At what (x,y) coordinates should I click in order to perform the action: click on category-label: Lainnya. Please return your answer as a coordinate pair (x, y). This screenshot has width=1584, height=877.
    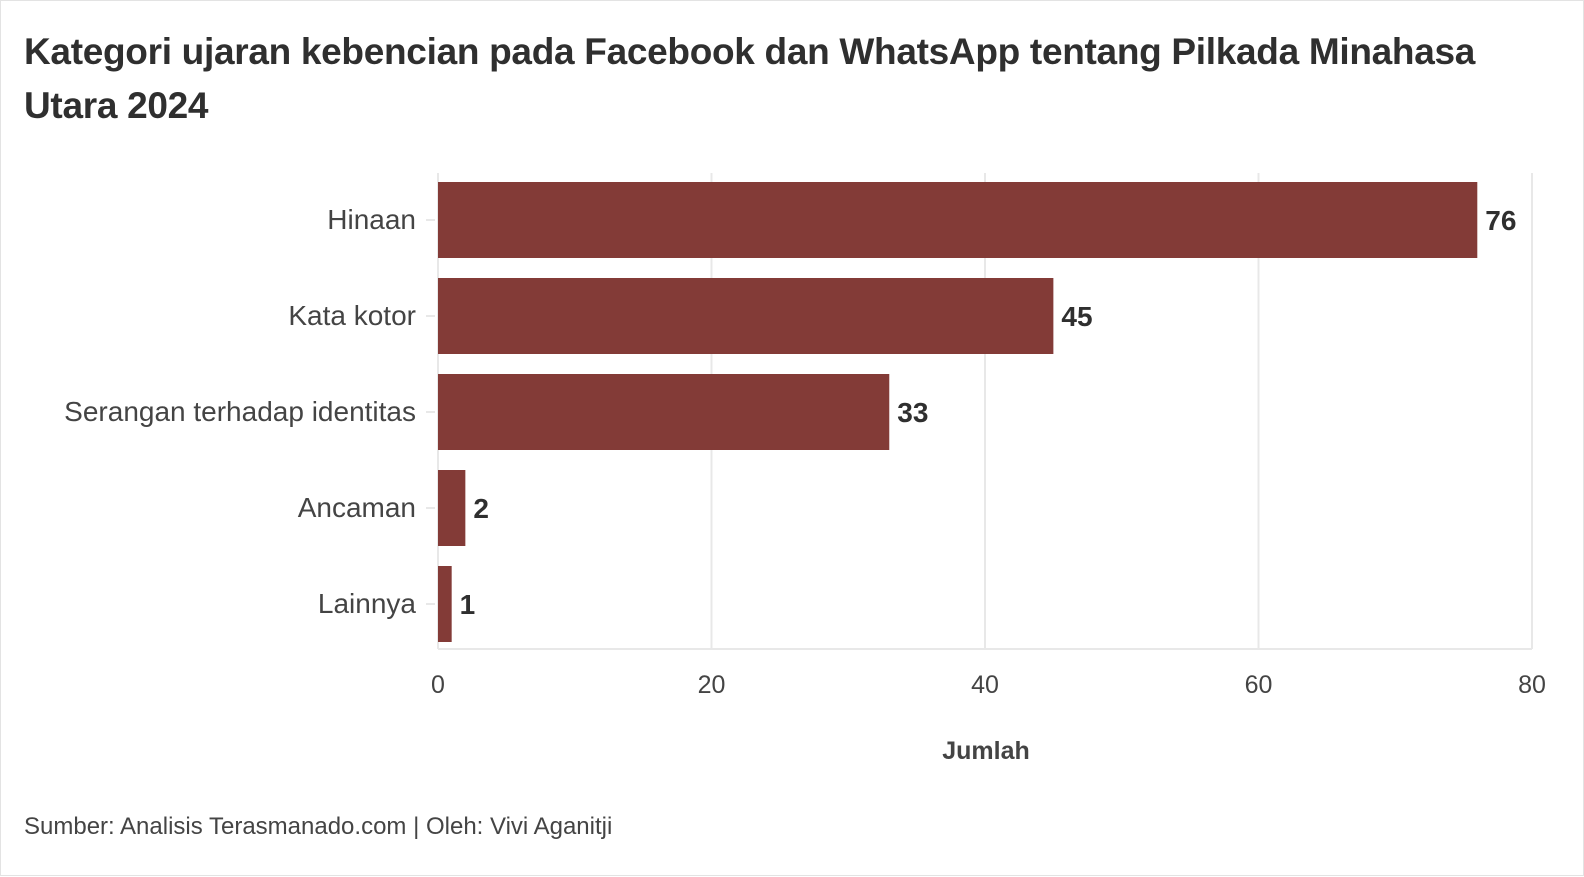
    Looking at the image, I should click on (367, 603).